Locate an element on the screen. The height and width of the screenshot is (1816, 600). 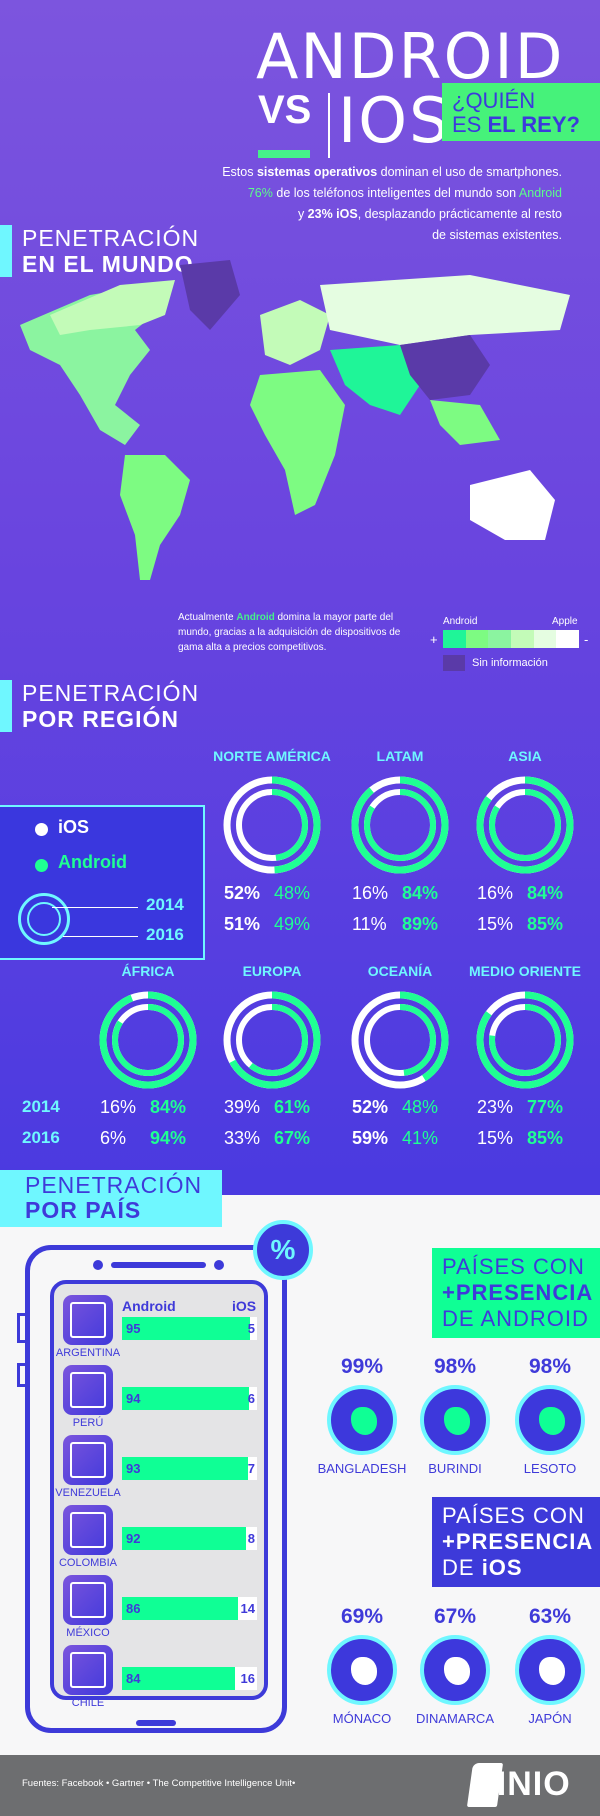
country-name: ARGENTINA is located at coordinates (88, 1353).